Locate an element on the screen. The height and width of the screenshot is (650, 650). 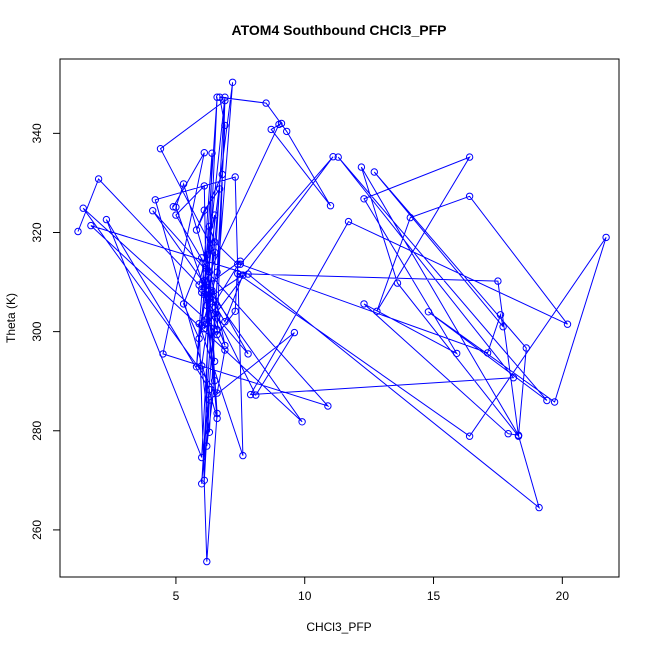
y-tick-label: 320 is located at coordinates (37, 232).